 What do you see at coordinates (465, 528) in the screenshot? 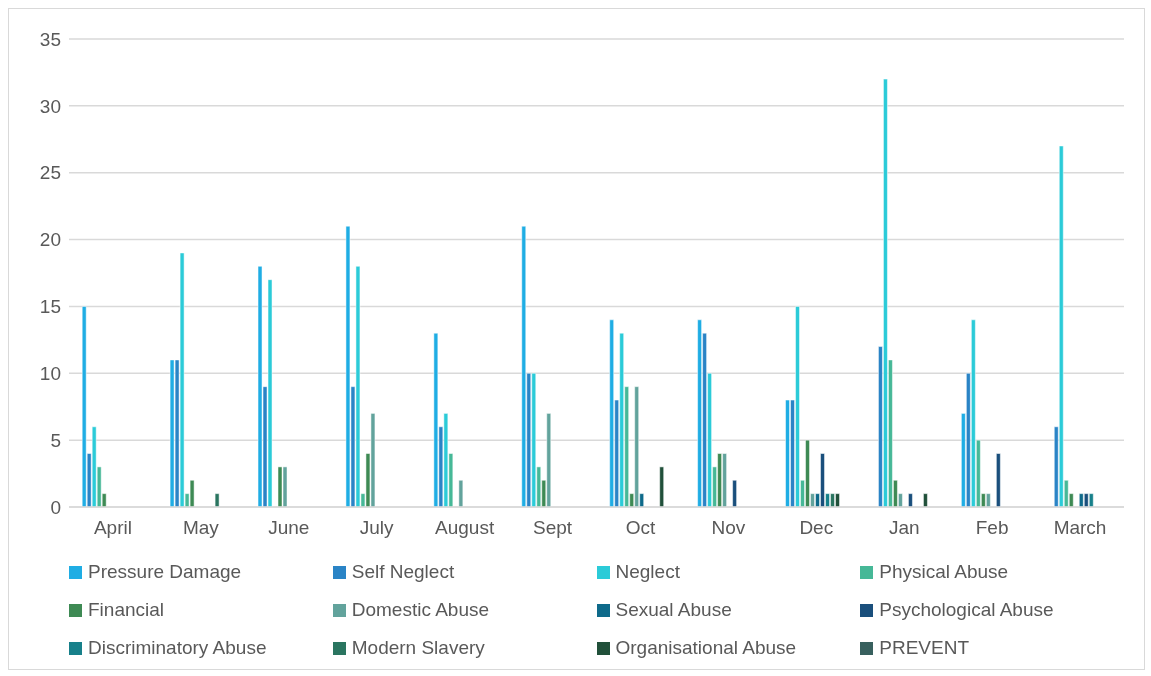
I see `x-tick-label: August` at bounding box center [465, 528].